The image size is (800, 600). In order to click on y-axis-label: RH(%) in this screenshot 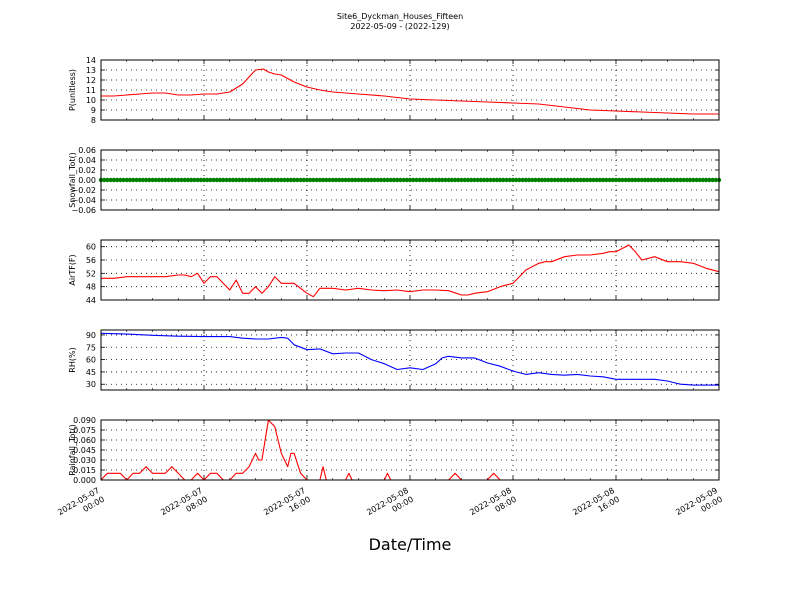, I will do `click(72, 359)`.